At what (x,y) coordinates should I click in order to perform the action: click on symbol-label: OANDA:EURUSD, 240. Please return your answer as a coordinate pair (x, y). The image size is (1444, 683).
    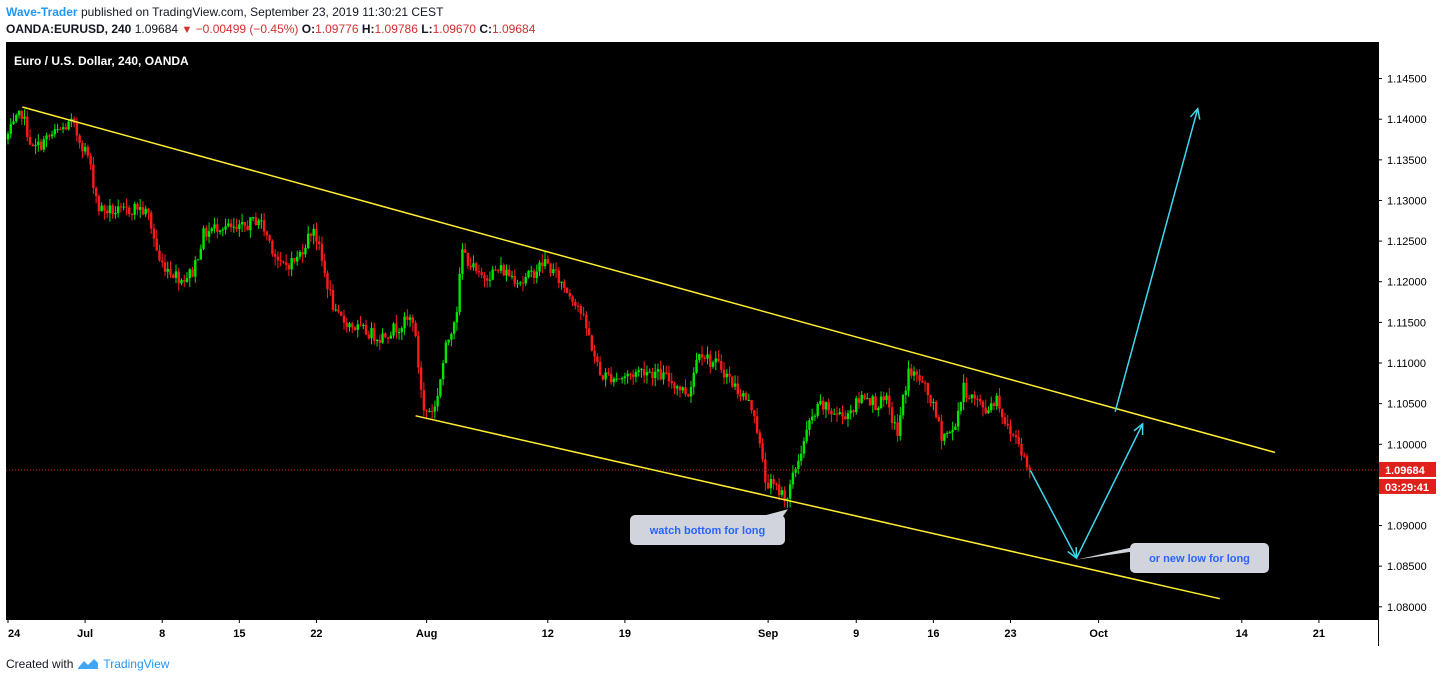
    Looking at the image, I should click on (69, 29).